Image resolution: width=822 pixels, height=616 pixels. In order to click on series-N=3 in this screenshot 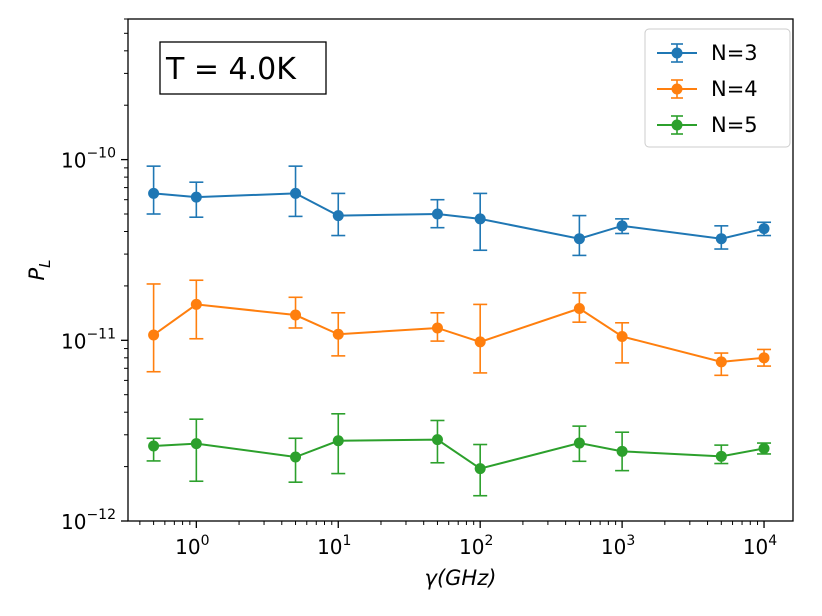, I will do `click(459, 211)`.